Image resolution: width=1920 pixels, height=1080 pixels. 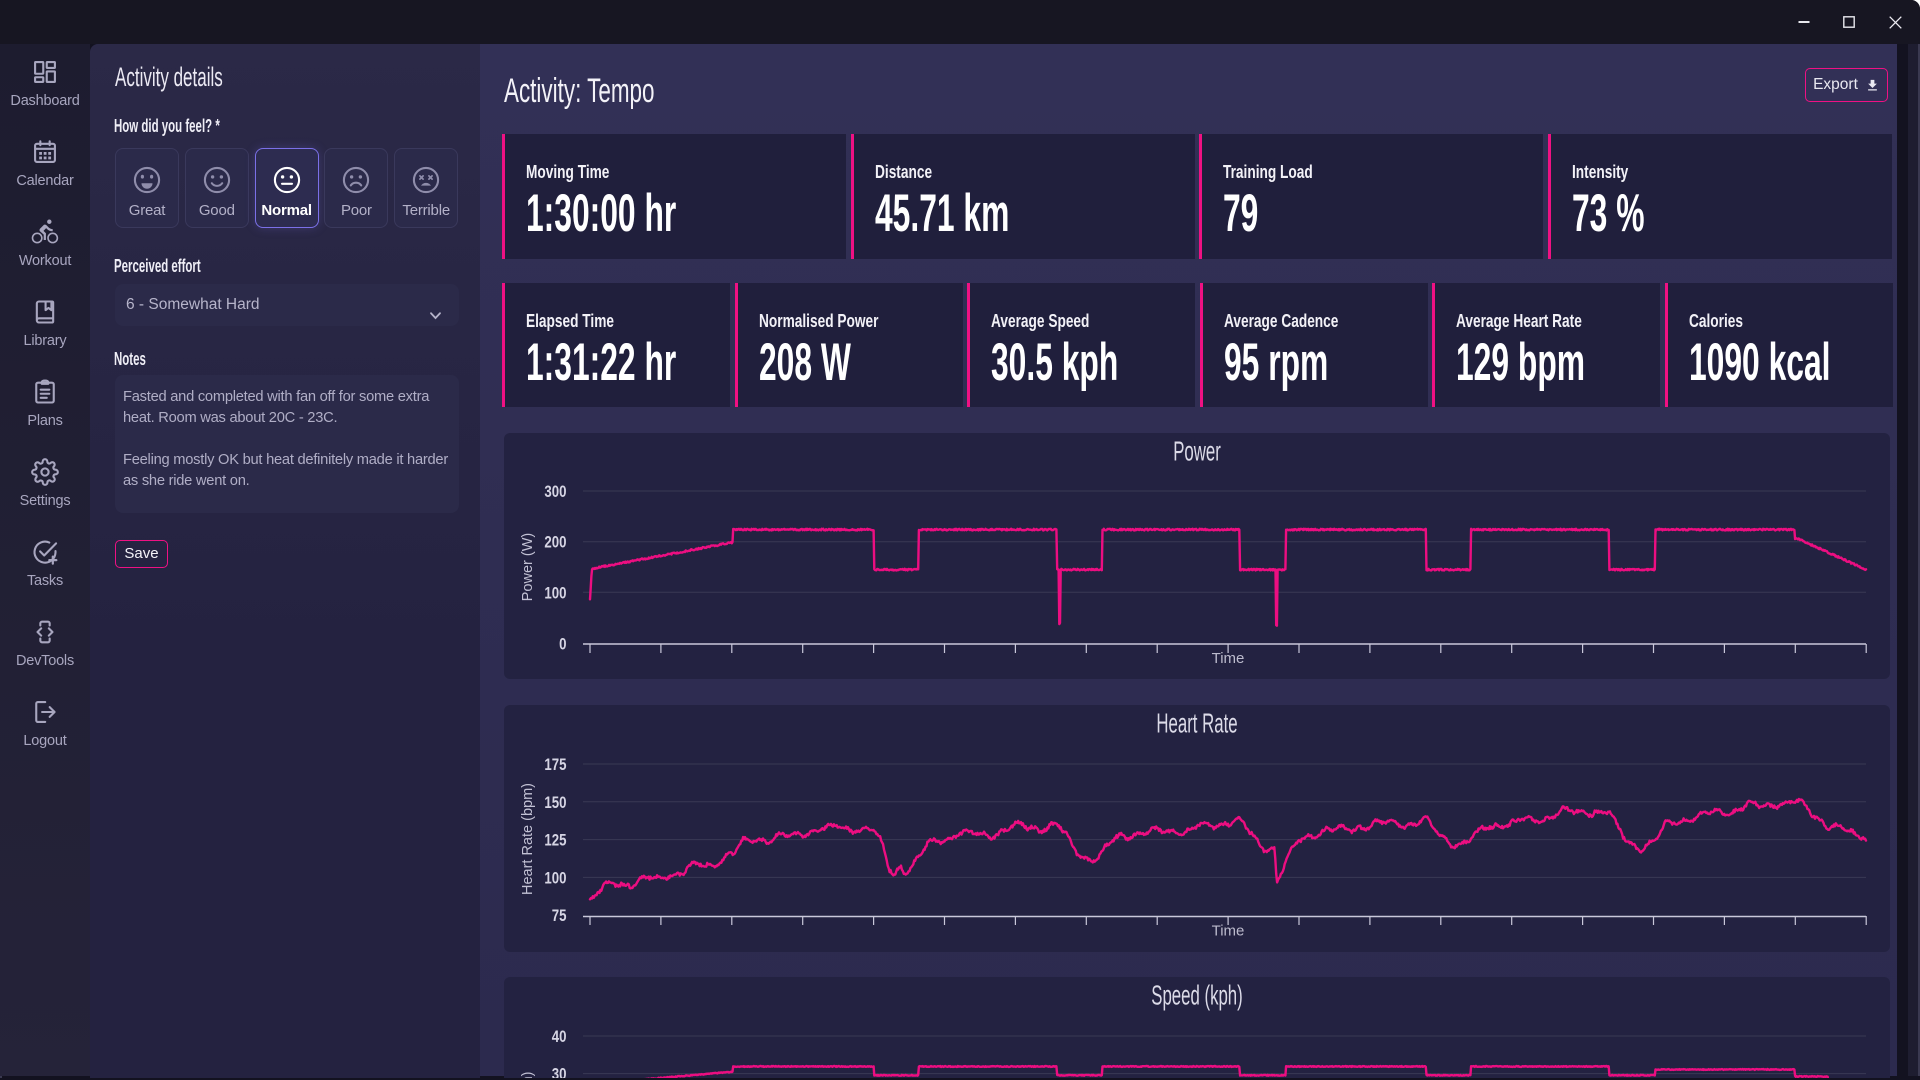 I want to click on svg-text: Power, so click(x=1197, y=451).